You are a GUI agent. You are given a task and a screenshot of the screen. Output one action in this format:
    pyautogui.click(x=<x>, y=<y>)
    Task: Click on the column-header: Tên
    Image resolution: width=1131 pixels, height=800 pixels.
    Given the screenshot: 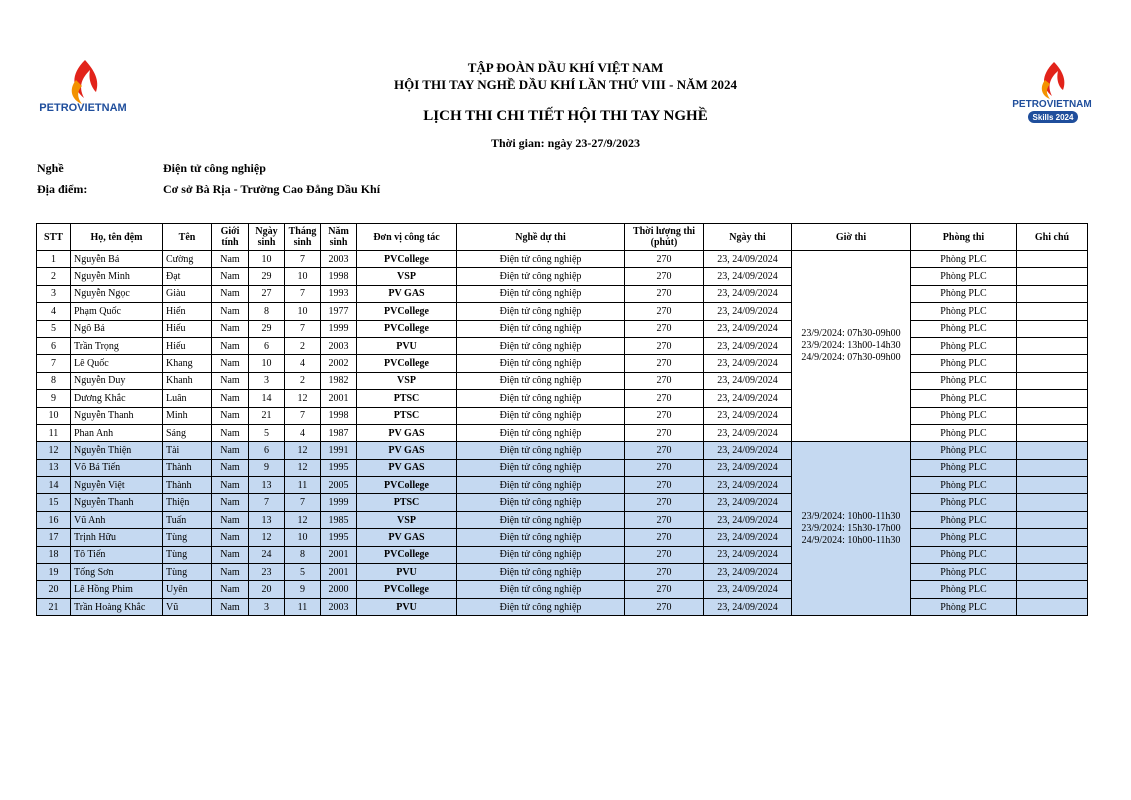 What is the action you would take?
    pyautogui.click(x=187, y=237)
    